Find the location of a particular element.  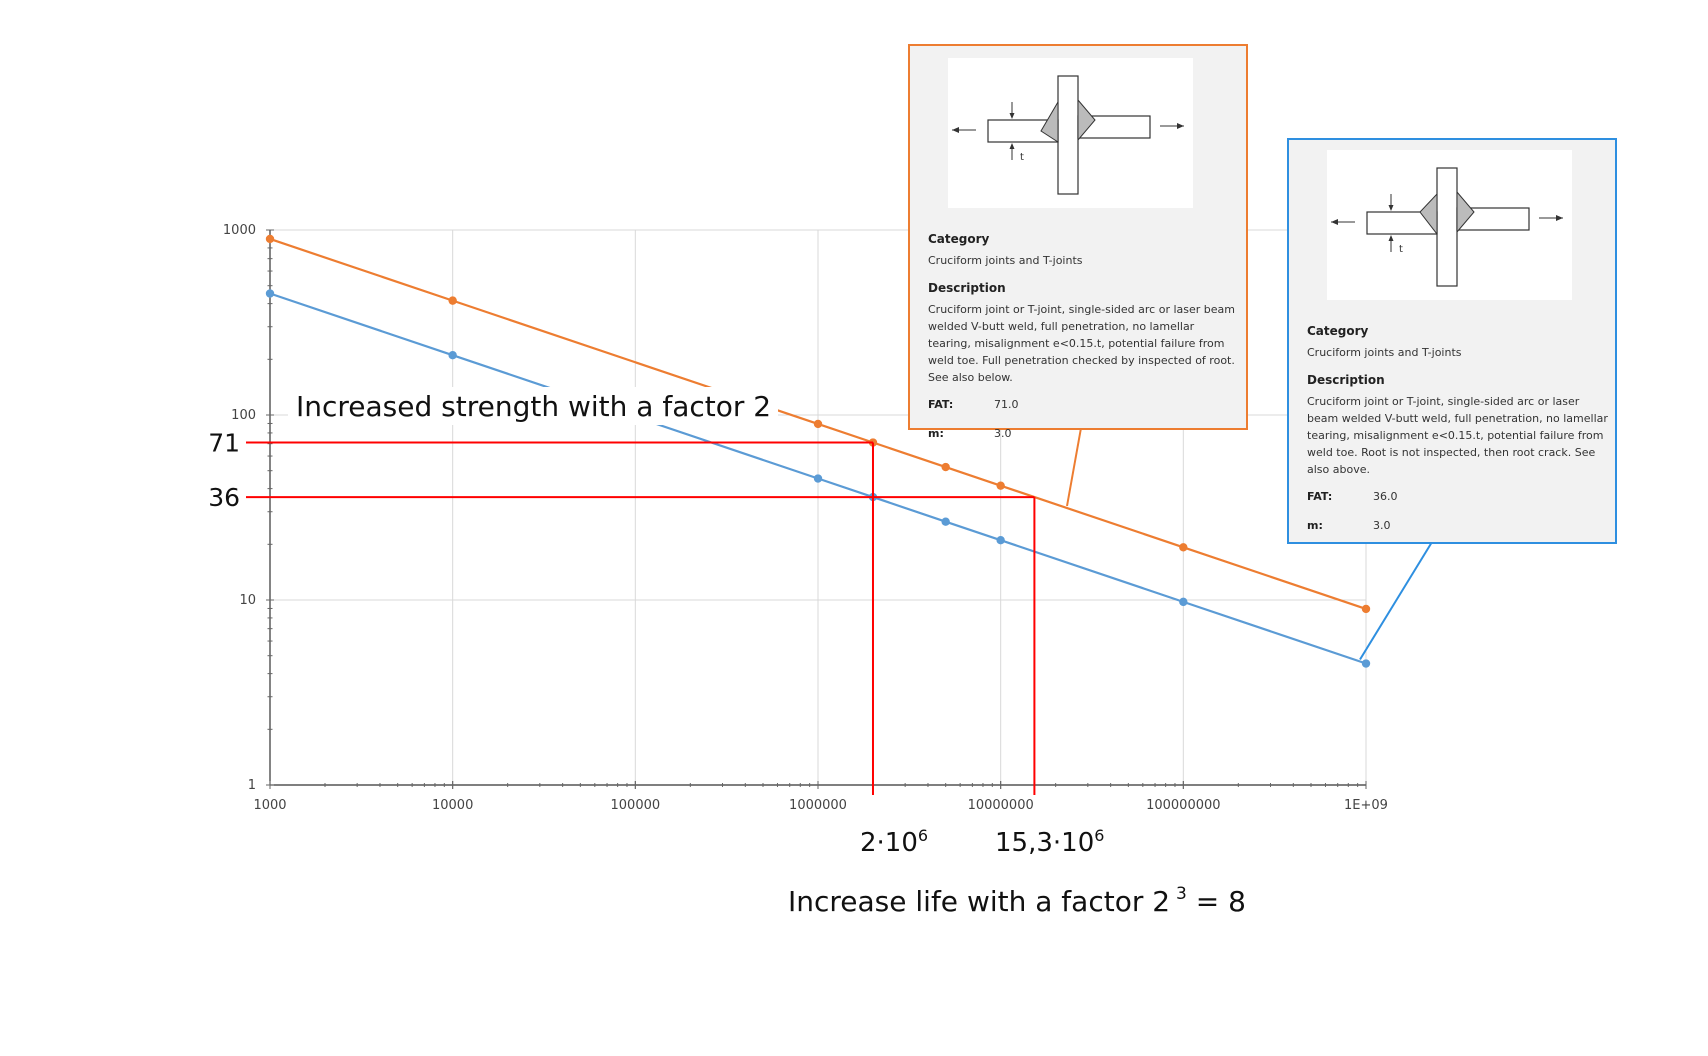

x-tick-label: 10000 is located at coordinates (452, 805).